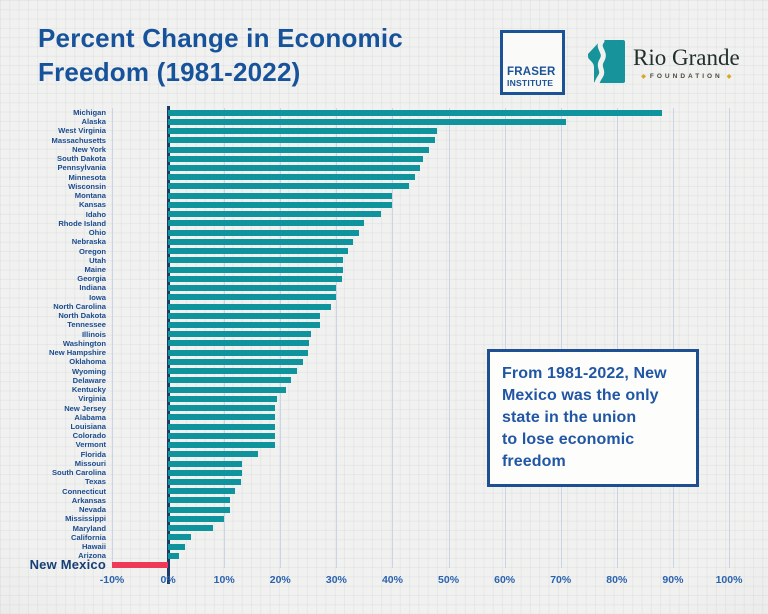  Describe the element at coordinates (176, 546) in the screenshot. I see `bar-hawaii` at that location.